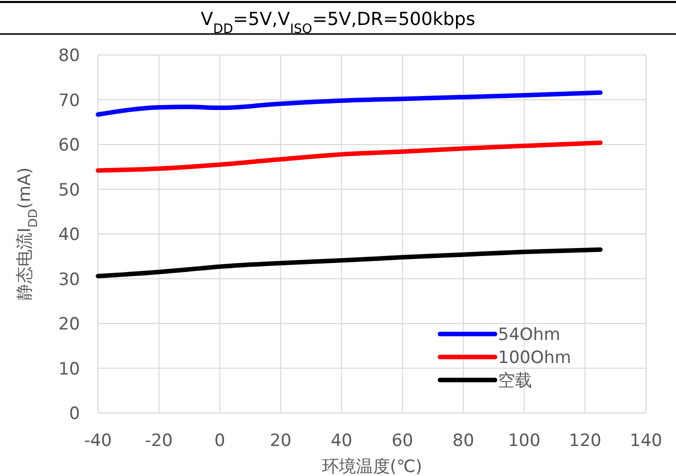  What do you see at coordinates (69, 190) in the screenshot?
I see `y-tick-label: 50` at bounding box center [69, 190].